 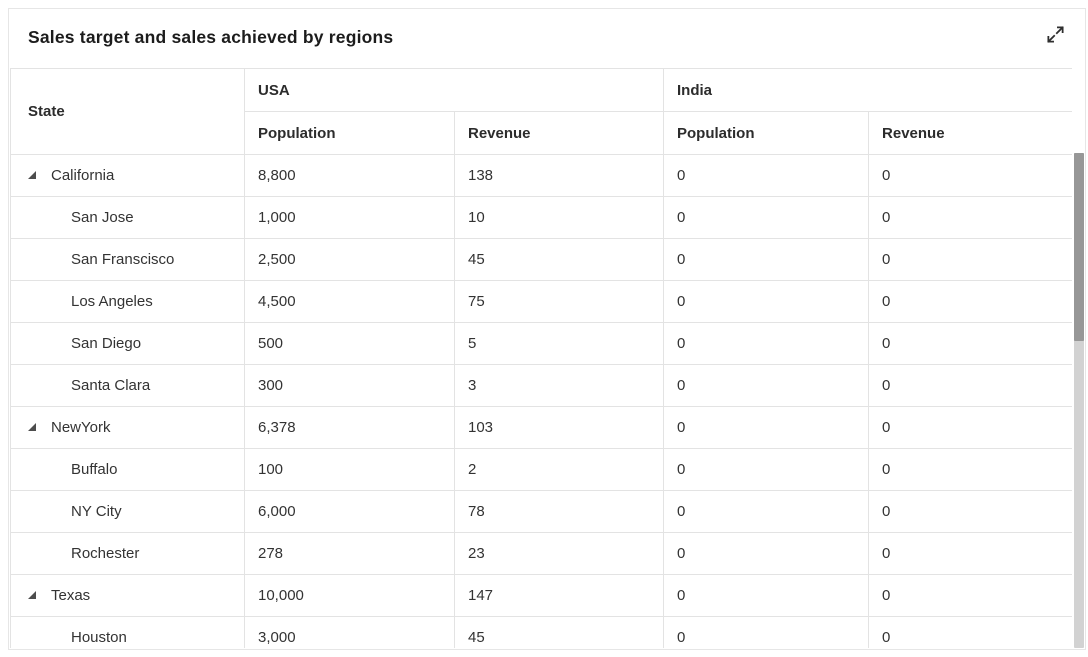 I want to click on column-header-india-population: Population, so click(x=766, y=133).